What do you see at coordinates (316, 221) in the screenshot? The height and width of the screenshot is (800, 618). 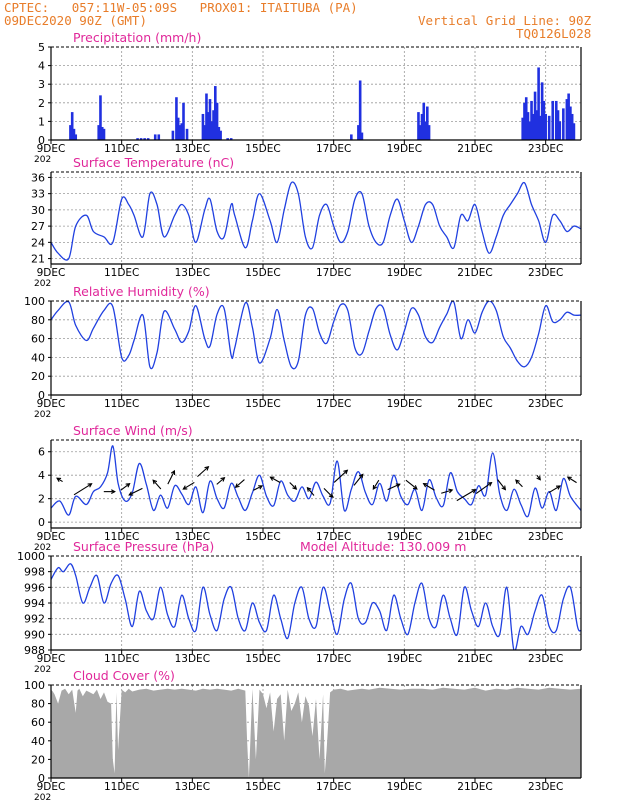 I see `temperature-line` at bounding box center [316, 221].